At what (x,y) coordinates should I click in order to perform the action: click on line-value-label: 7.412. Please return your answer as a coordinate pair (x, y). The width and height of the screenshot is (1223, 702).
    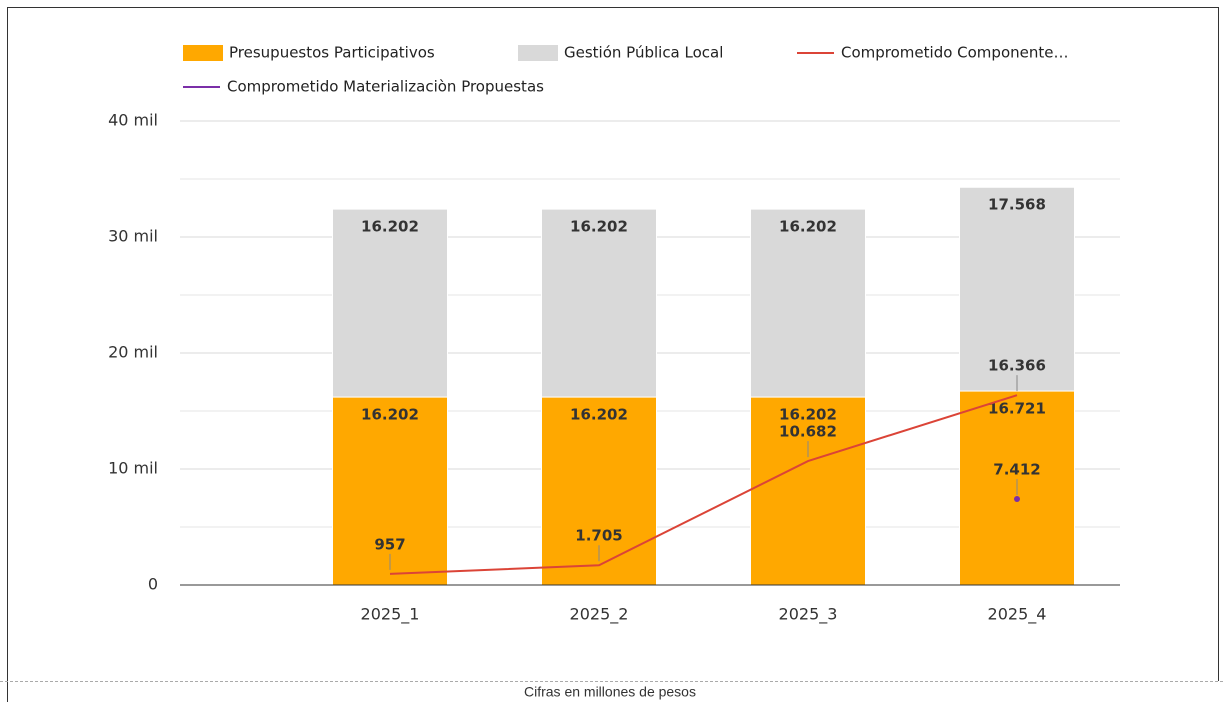
    Looking at the image, I should click on (1016, 470).